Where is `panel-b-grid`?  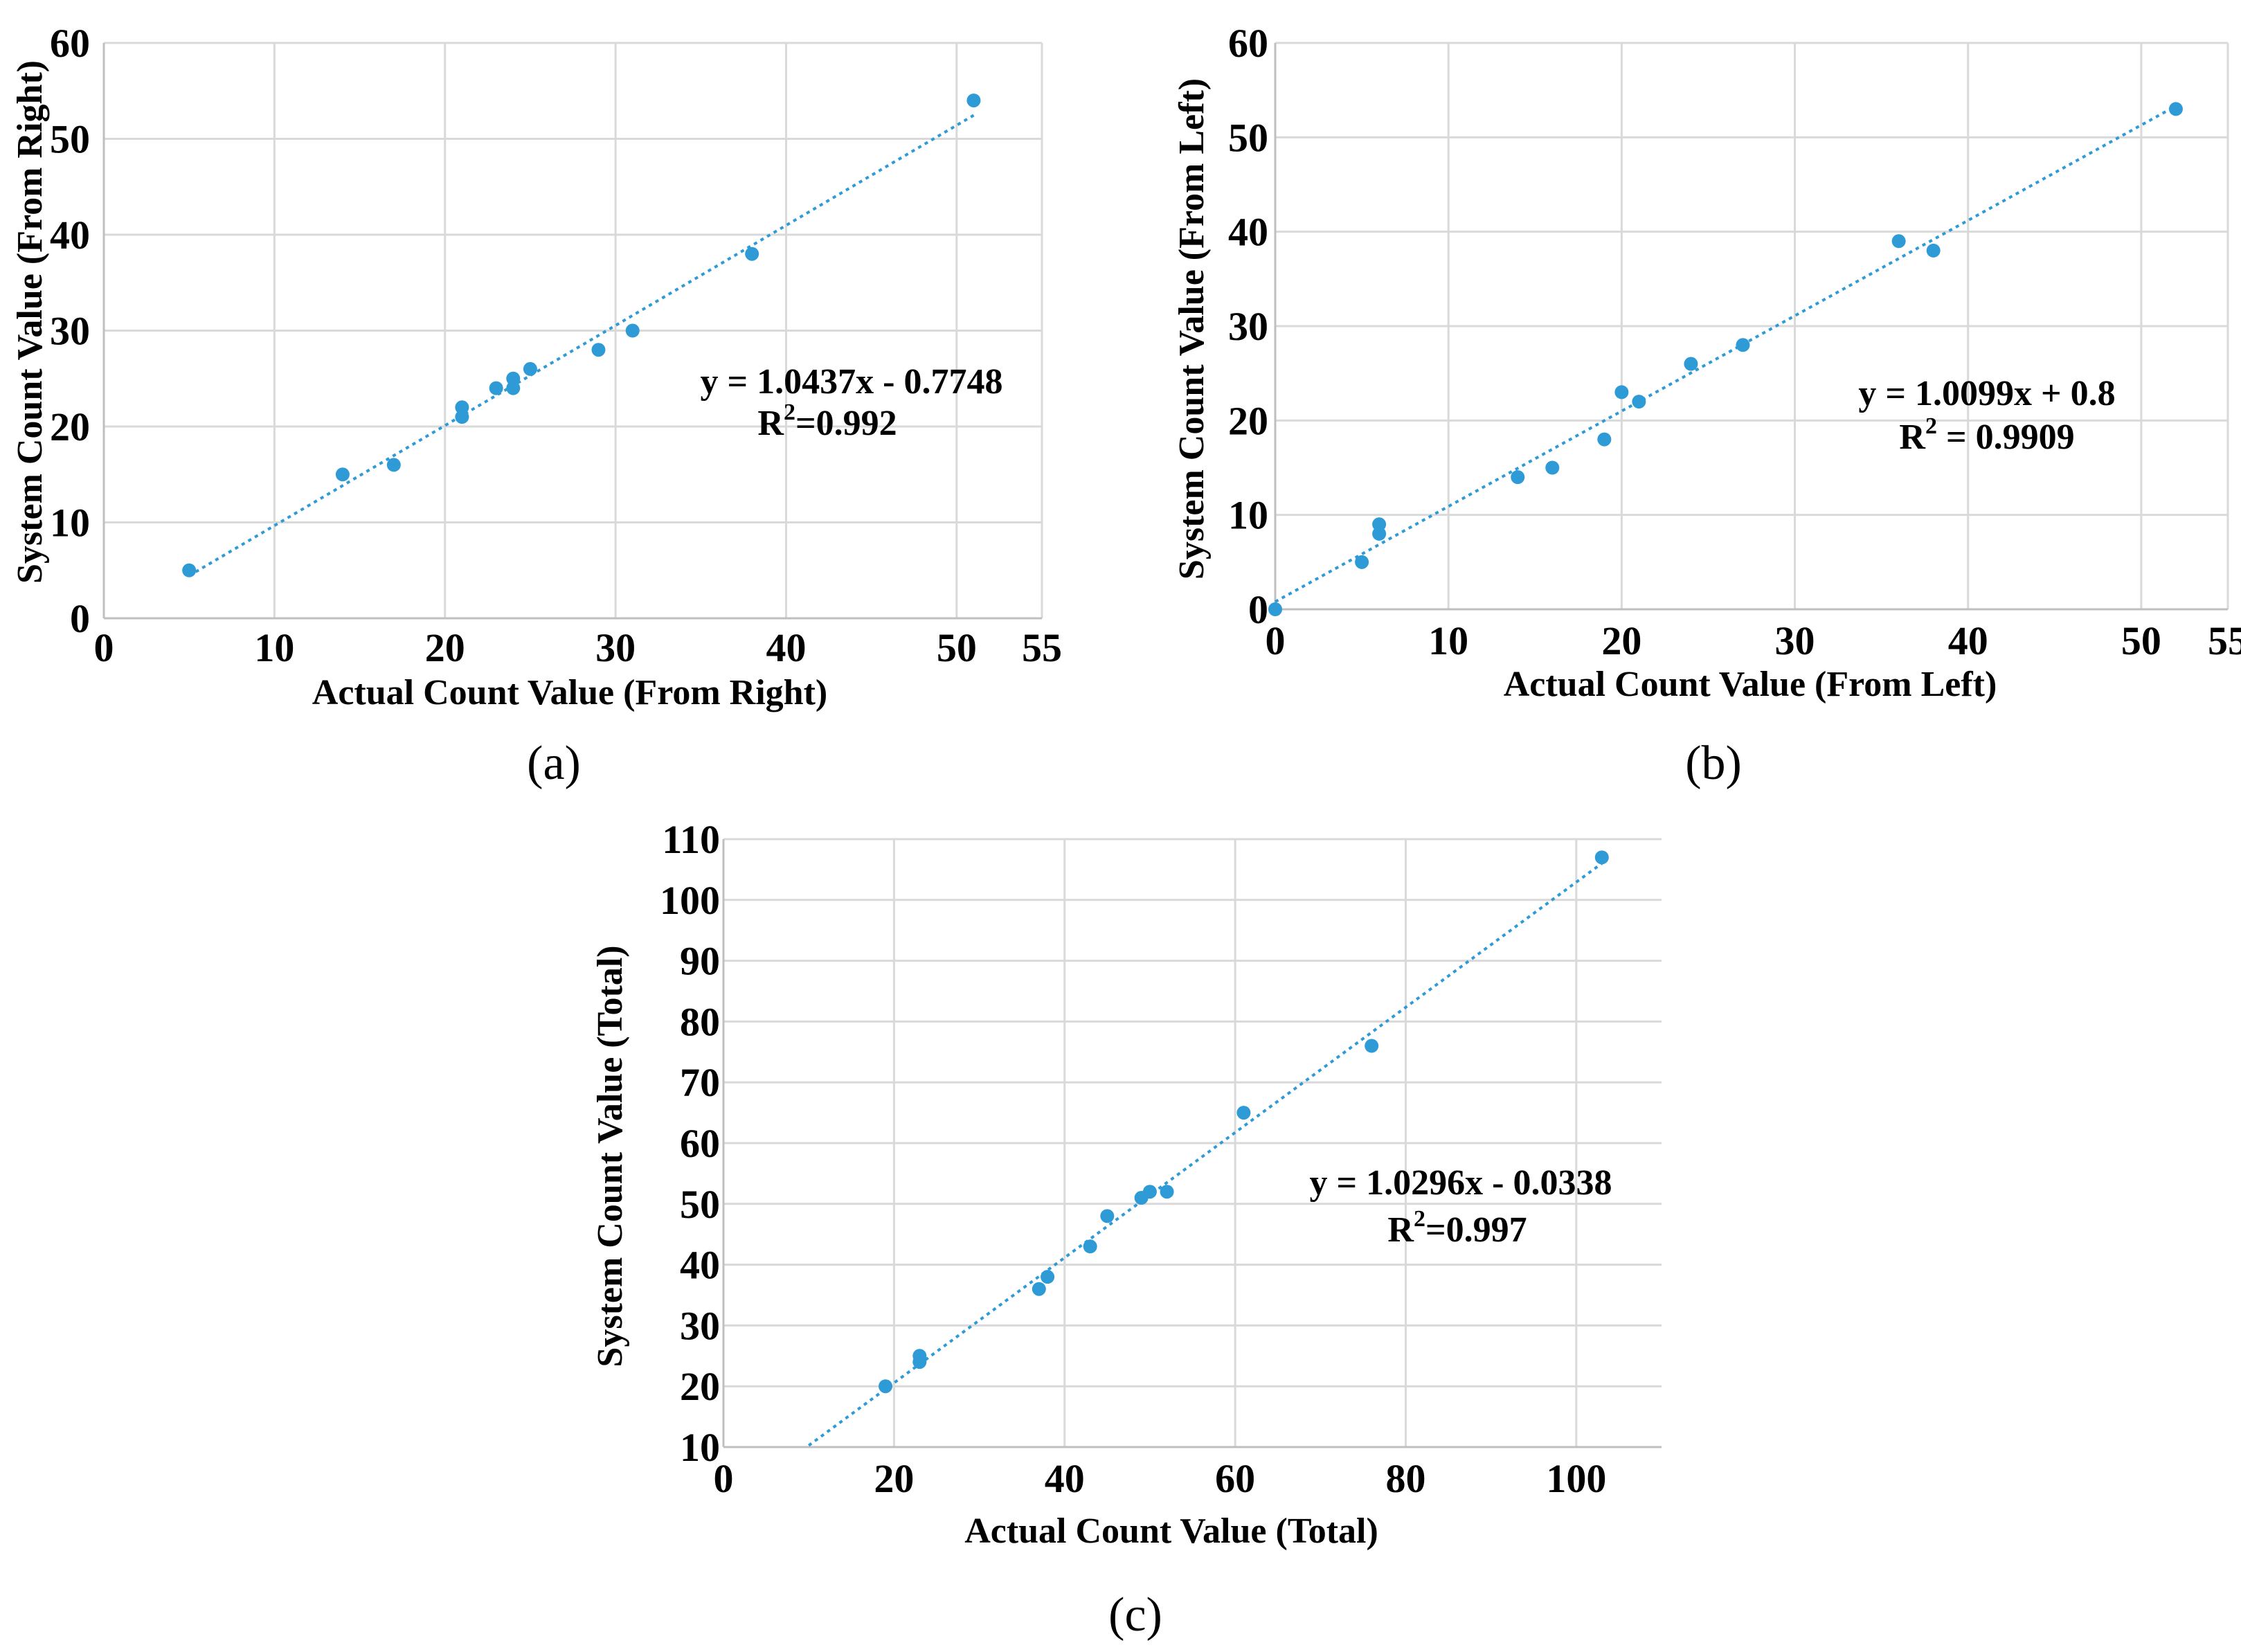
panel-b-grid is located at coordinates (1751, 327).